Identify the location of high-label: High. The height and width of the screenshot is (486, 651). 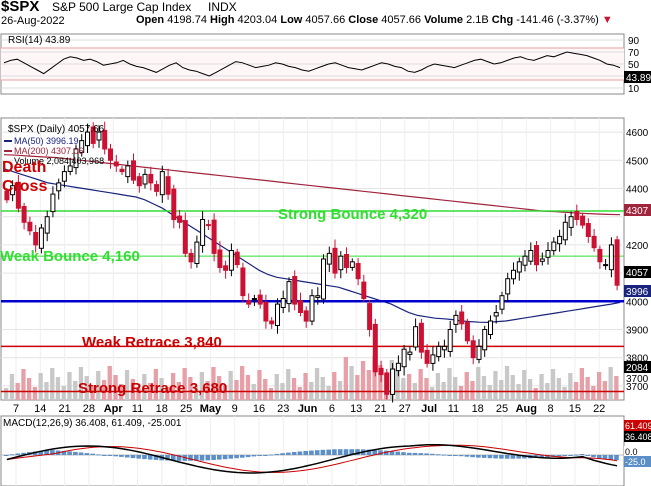
(222, 20).